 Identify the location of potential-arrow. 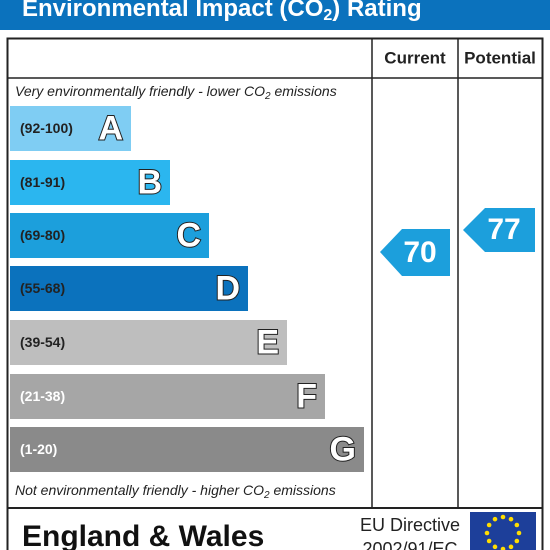
(499, 230).